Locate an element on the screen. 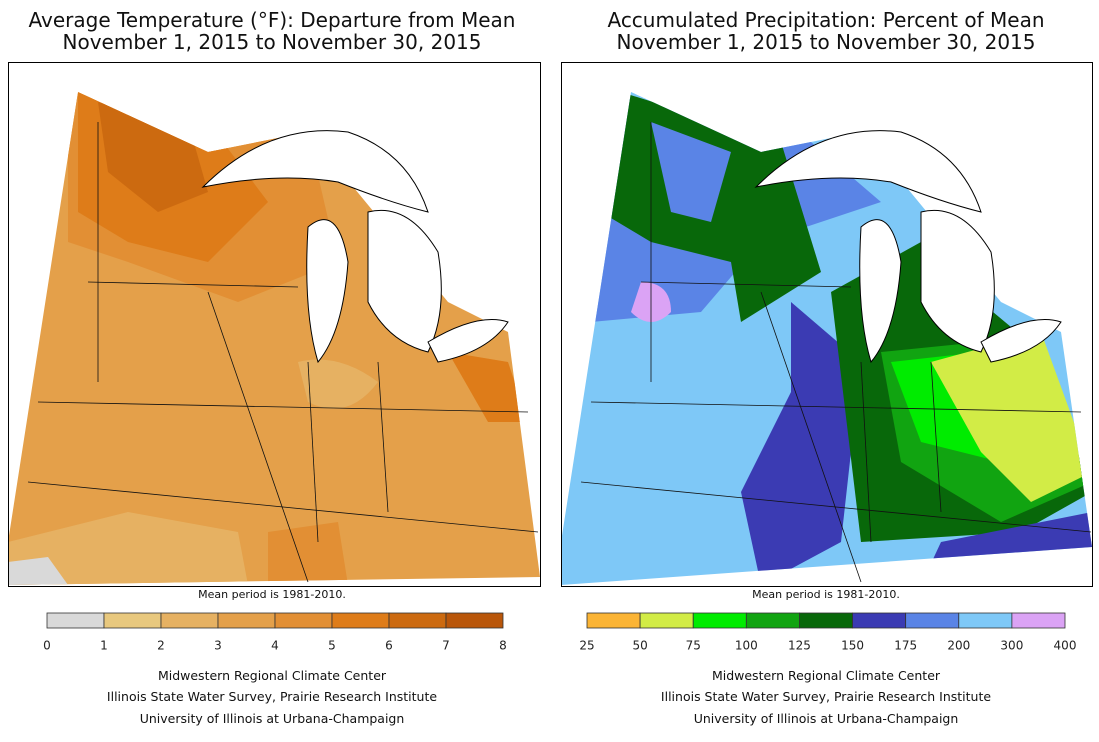 This screenshot has height=742, width=1099. legend-tick-label: 5 is located at coordinates (332, 646).